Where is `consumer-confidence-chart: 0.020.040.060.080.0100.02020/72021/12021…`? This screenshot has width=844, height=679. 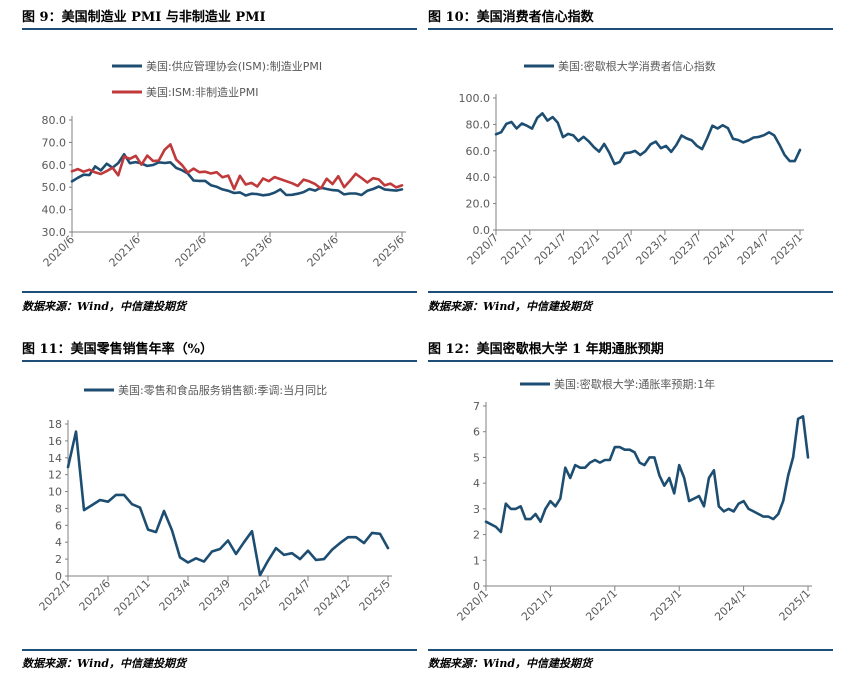 consumer-confidence-chart: 0.020.040.060.080.0100.02020/72021/12021… is located at coordinates (632, 163).